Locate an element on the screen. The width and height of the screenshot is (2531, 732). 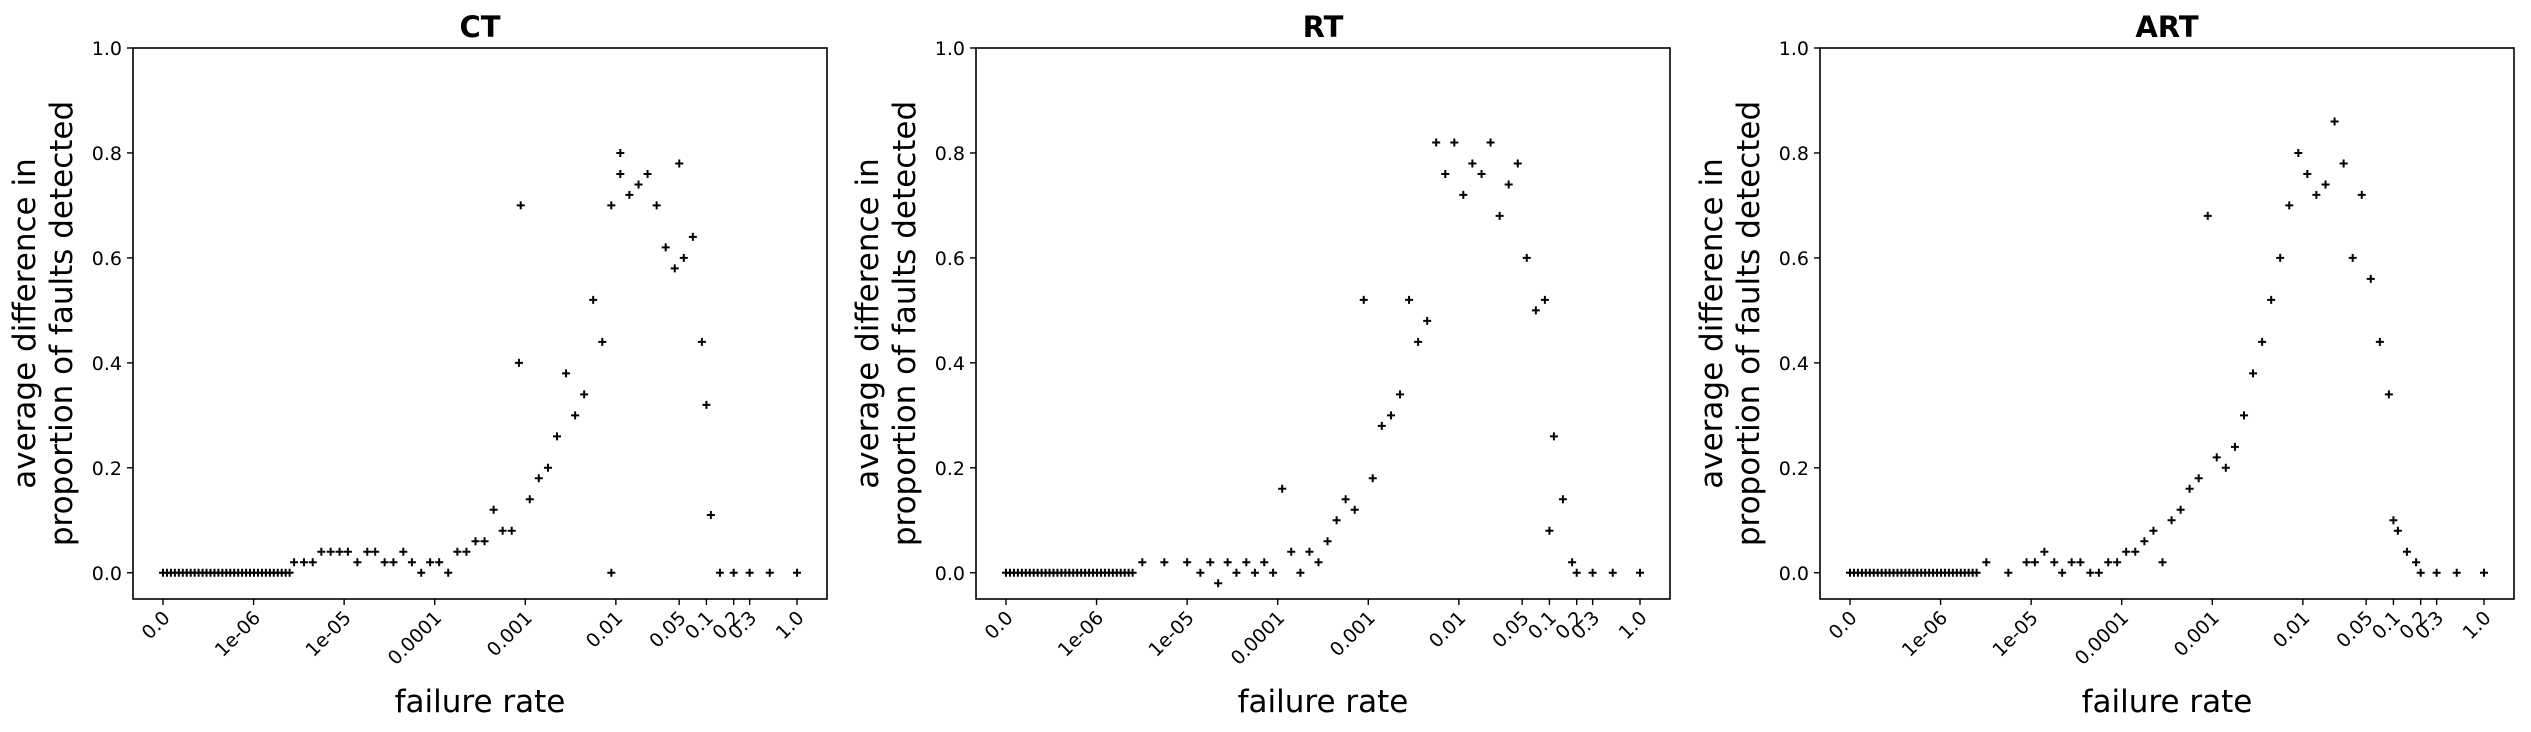
chart-title: CT is located at coordinates (479, 27).